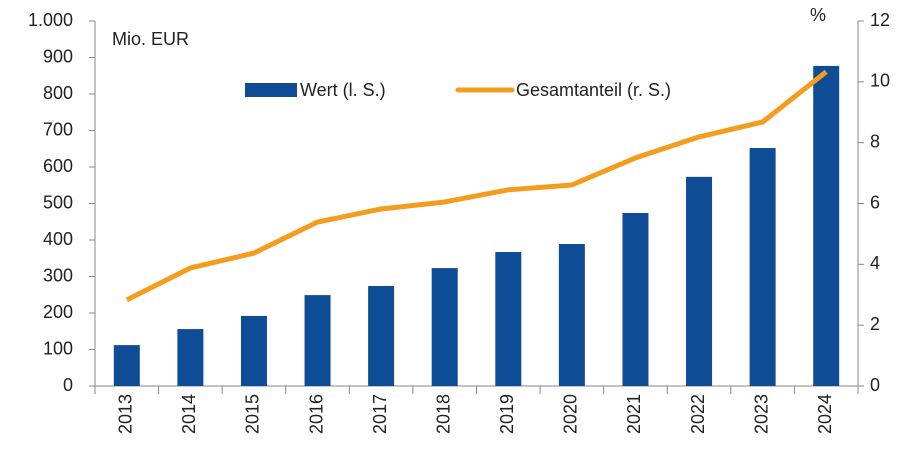  Describe the element at coordinates (880, 20) in the screenshot. I see `y2-tick-label: 12` at that location.